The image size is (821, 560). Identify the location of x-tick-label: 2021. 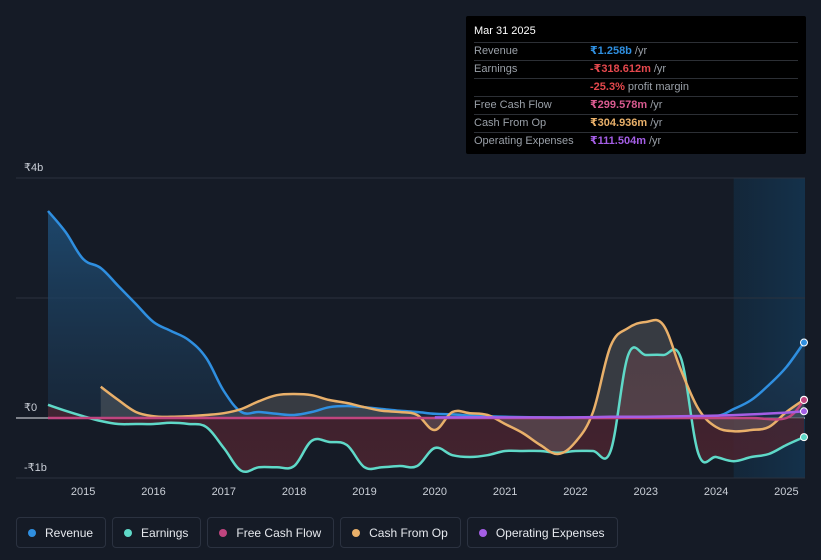
(505, 492).